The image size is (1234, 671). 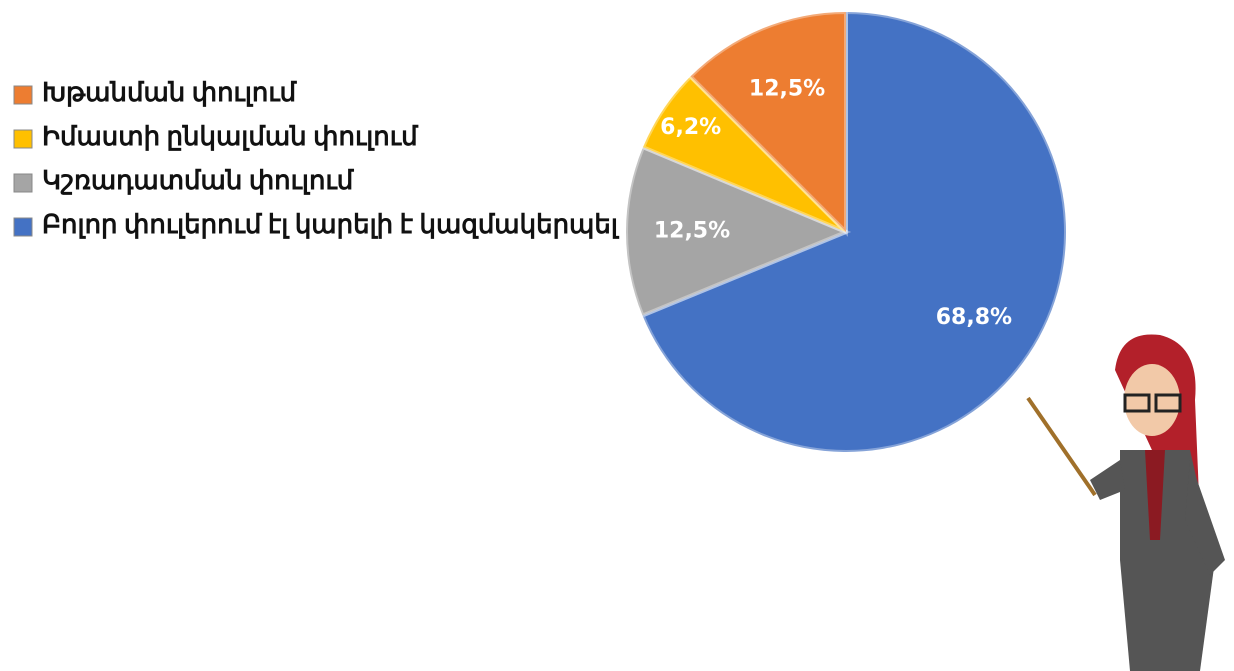 I want to click on legend-label: Կշռադատման փուլում, so click(x=198, y=180).